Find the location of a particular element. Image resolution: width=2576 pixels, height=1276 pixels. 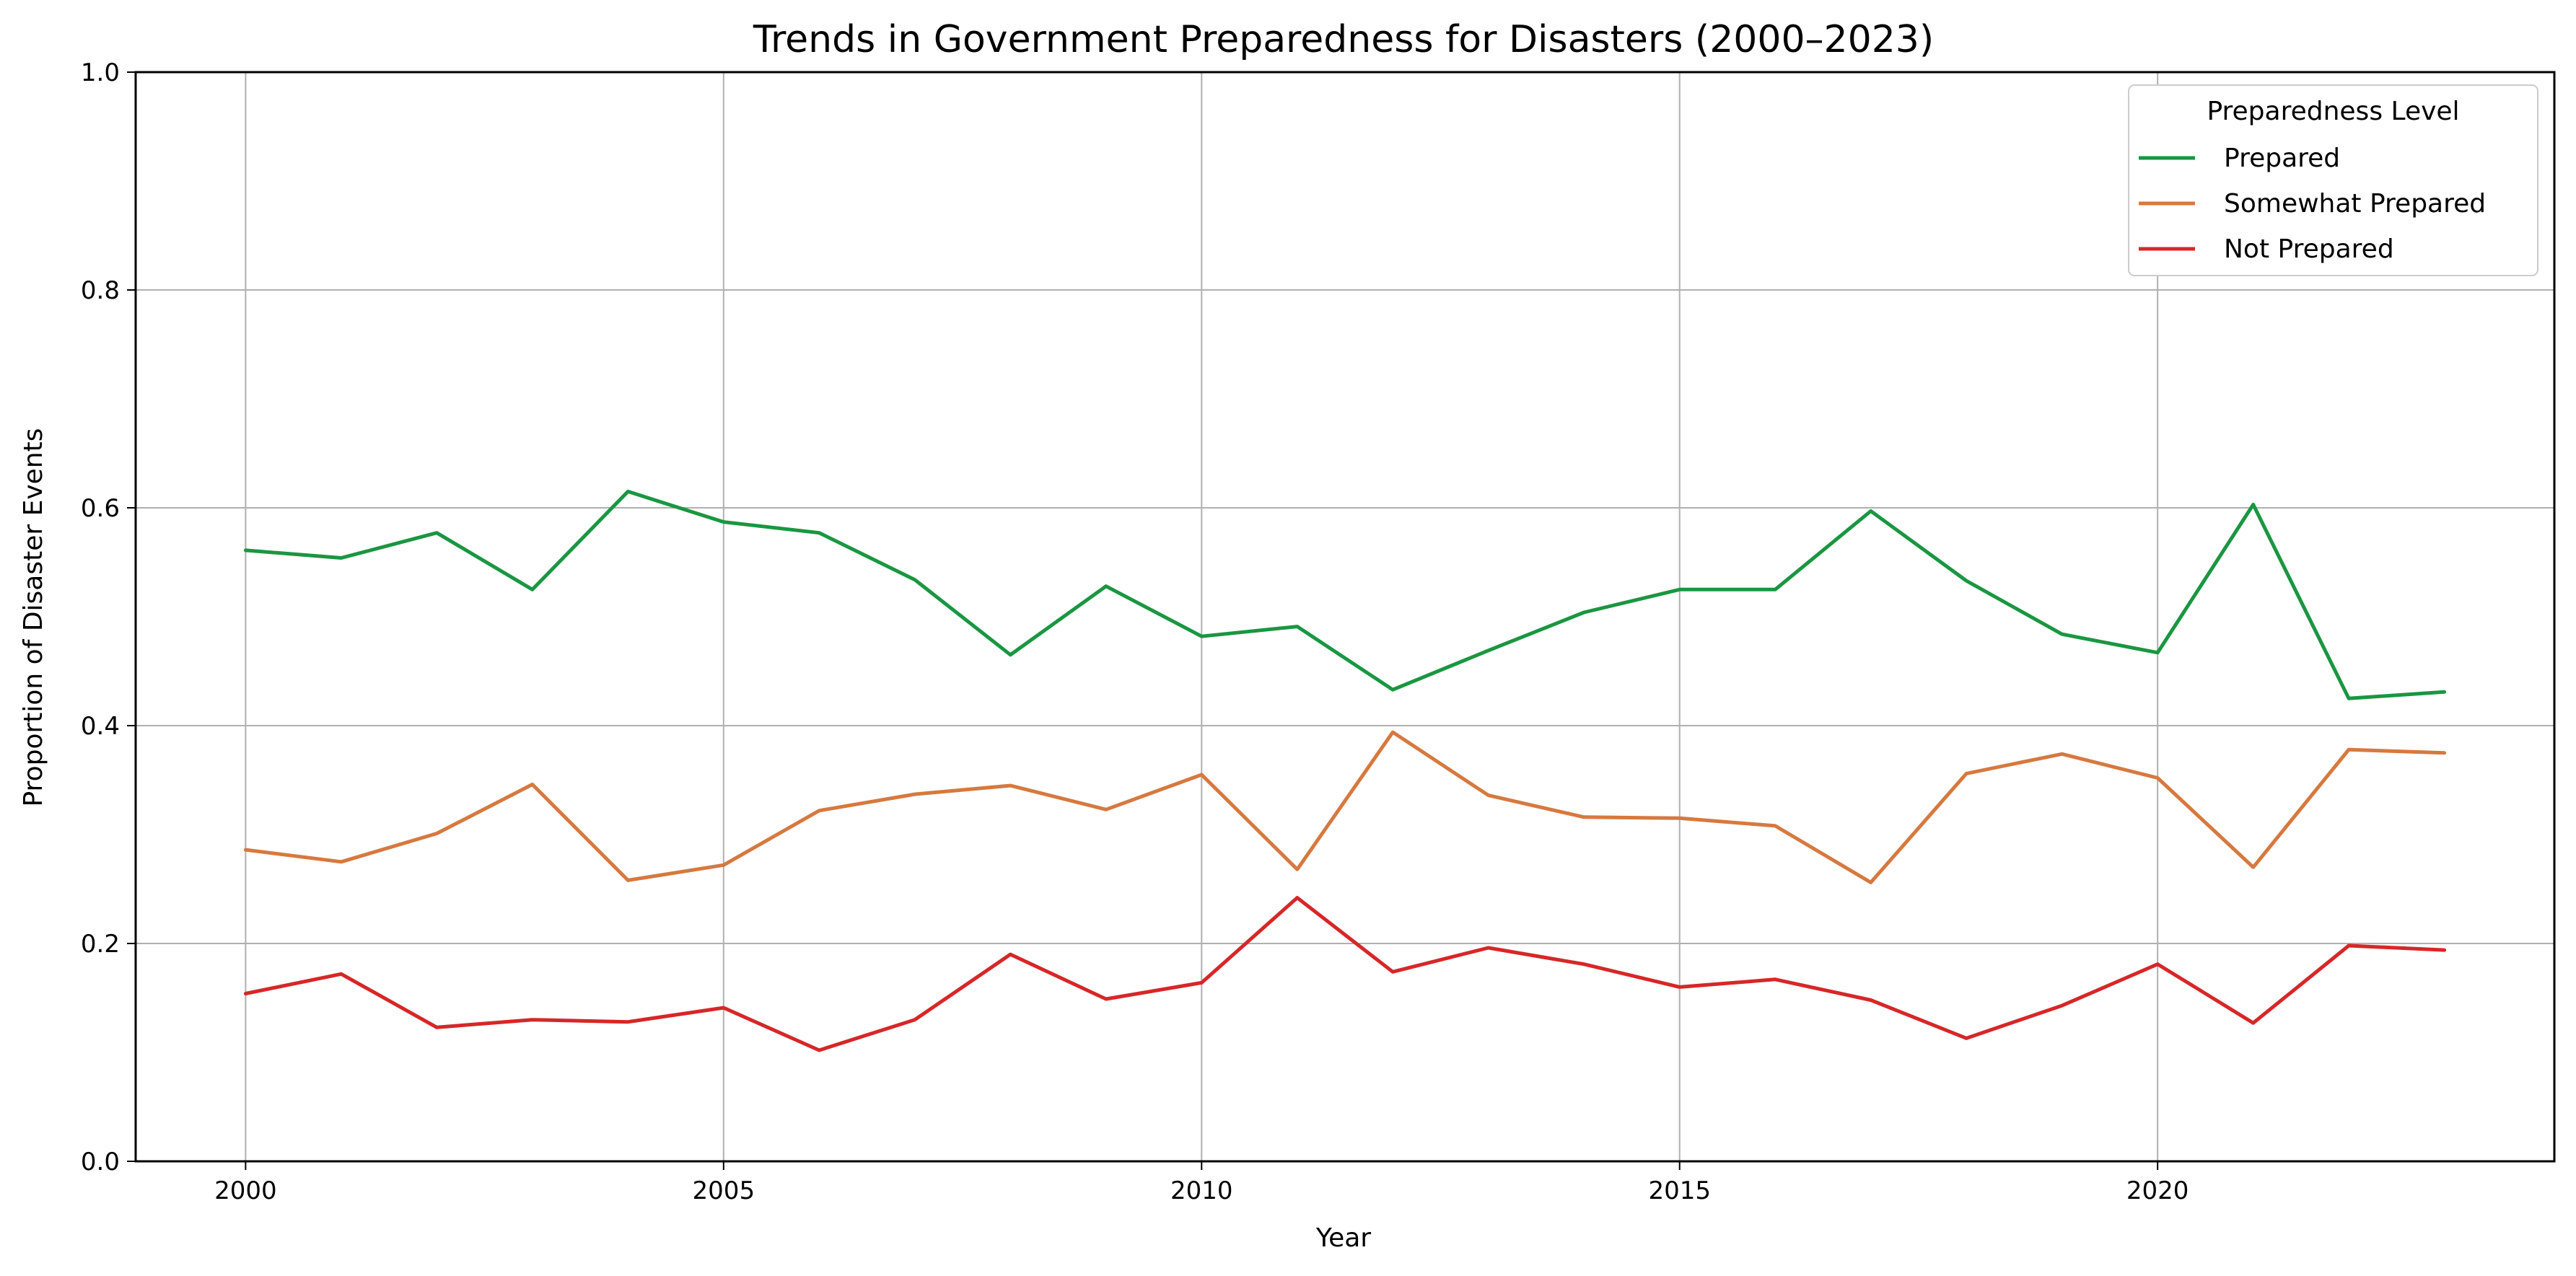

legend-label-prepared: Prepared is located at coordinates (2282, 158).